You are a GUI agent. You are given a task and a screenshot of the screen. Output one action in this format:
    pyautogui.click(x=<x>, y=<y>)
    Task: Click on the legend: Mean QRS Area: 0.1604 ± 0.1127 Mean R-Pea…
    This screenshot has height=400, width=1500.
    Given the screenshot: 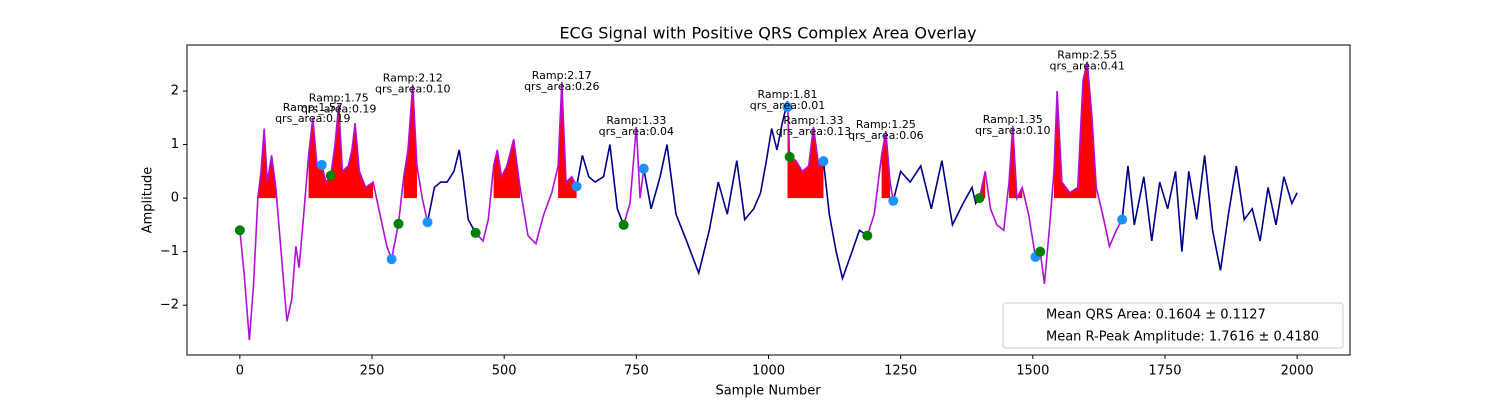 What is the action you would take?
    pyautogui.click(x=1173, y=325)
    